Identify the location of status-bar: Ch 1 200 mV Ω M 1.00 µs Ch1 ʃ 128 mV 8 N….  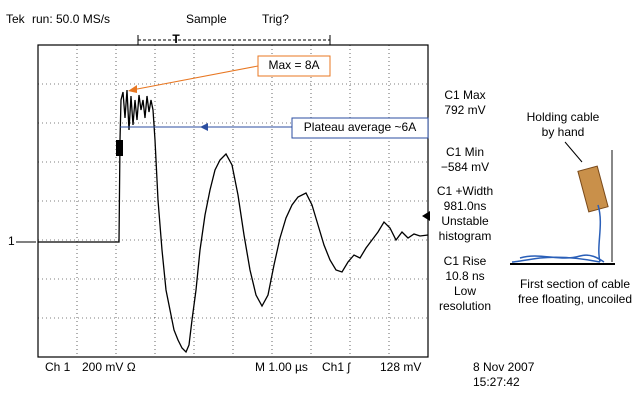
(290, 374).